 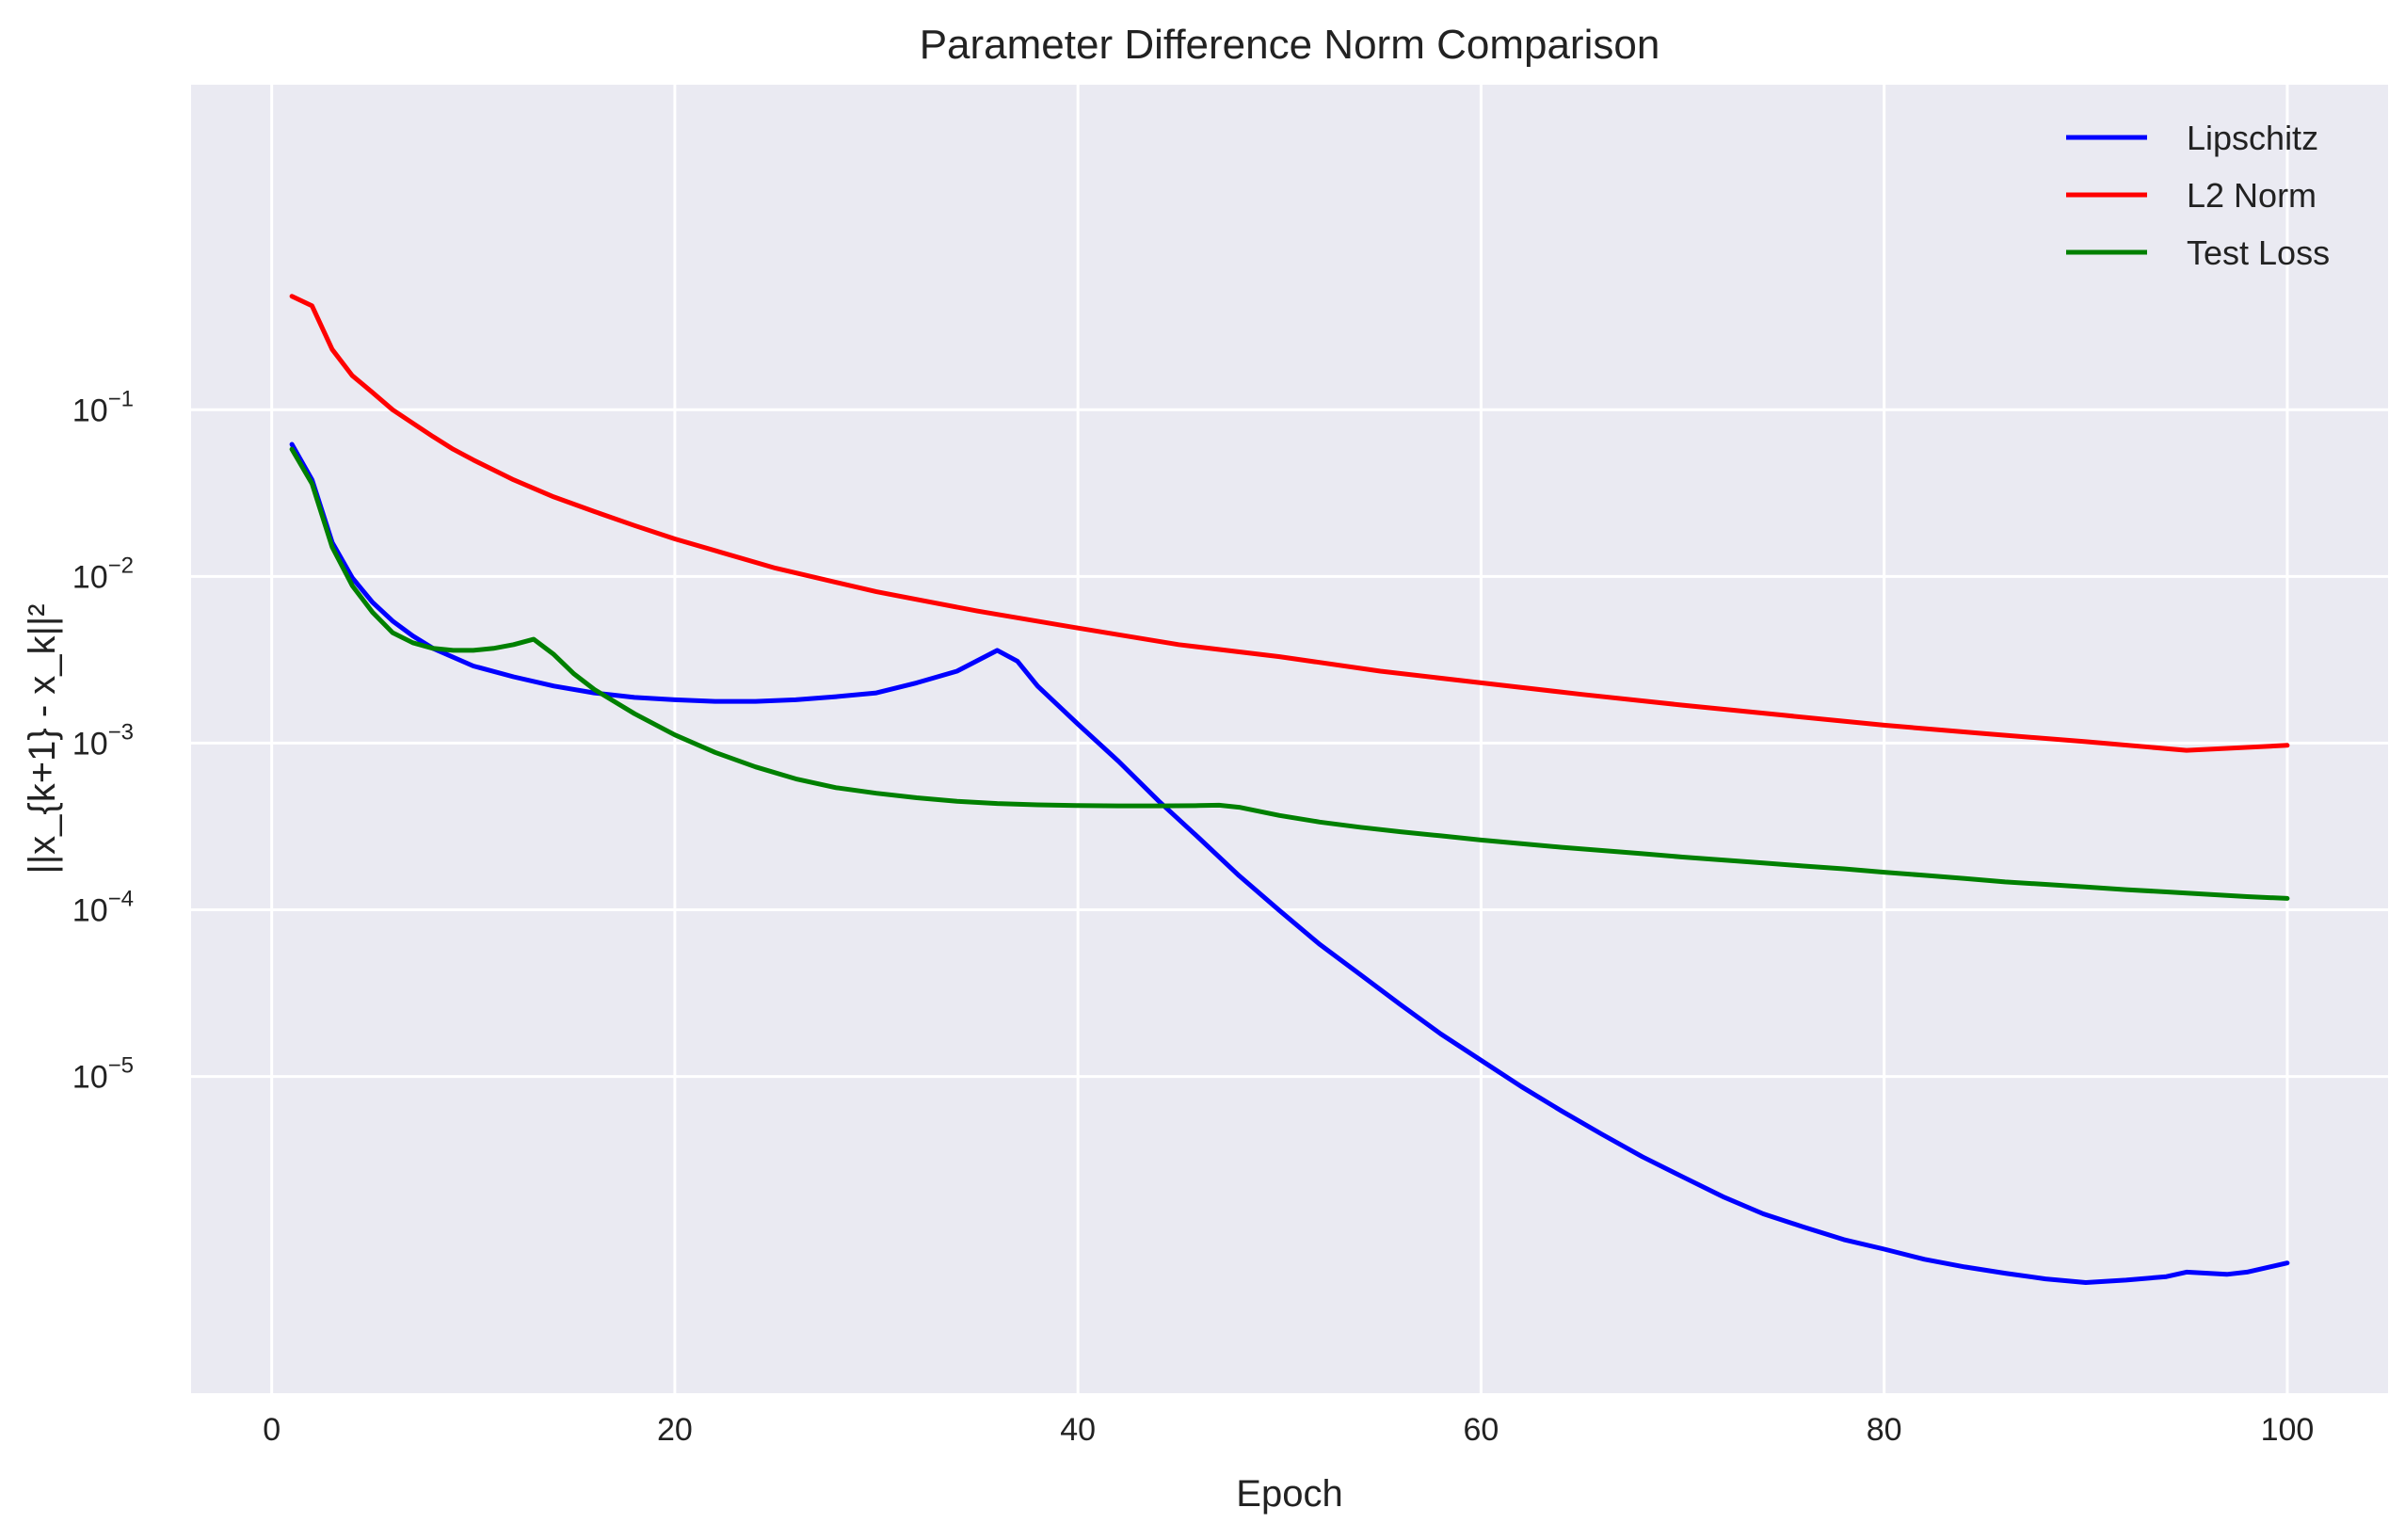 I want to click on legend-label: Lipschitz, so click(x=2252, y=138).